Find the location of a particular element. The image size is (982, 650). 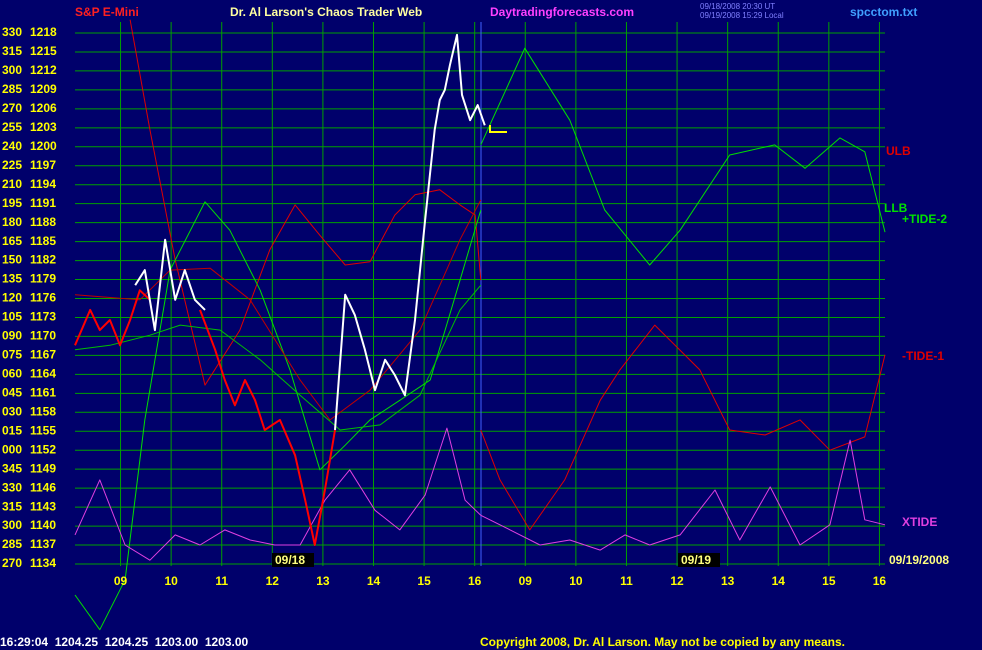

instrument: S&P E-Mini is located at coordinates (107, 12).